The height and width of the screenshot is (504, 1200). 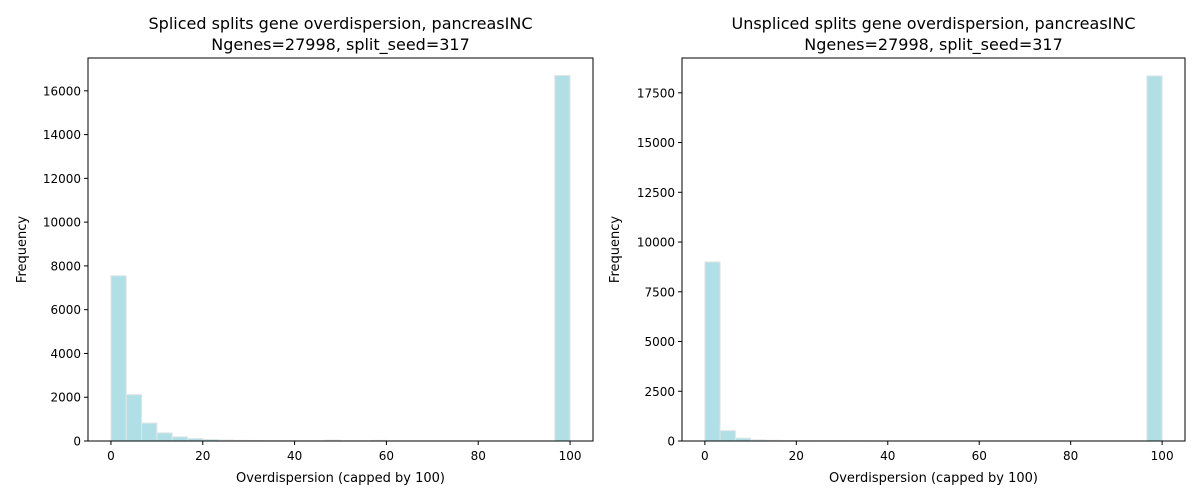 I want to click on unspliced-y-tick-label: 12500, so click(x=656, y=193).